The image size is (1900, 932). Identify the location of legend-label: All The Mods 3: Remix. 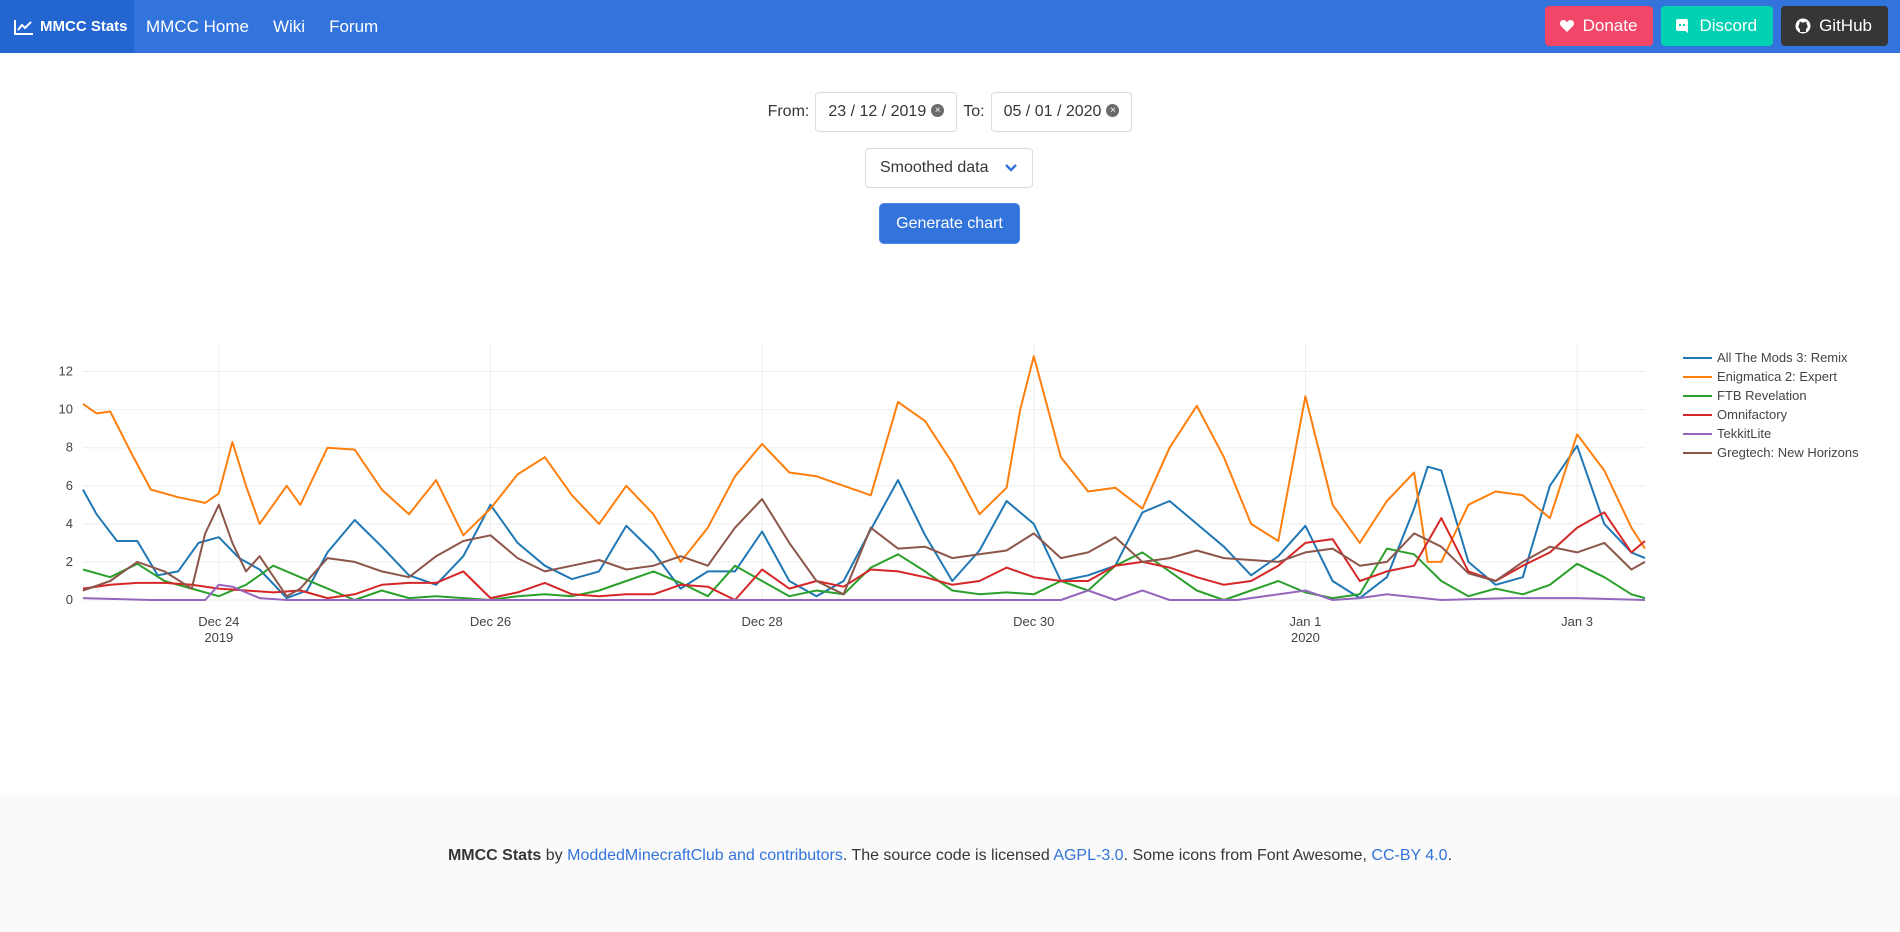
(1782, 357).